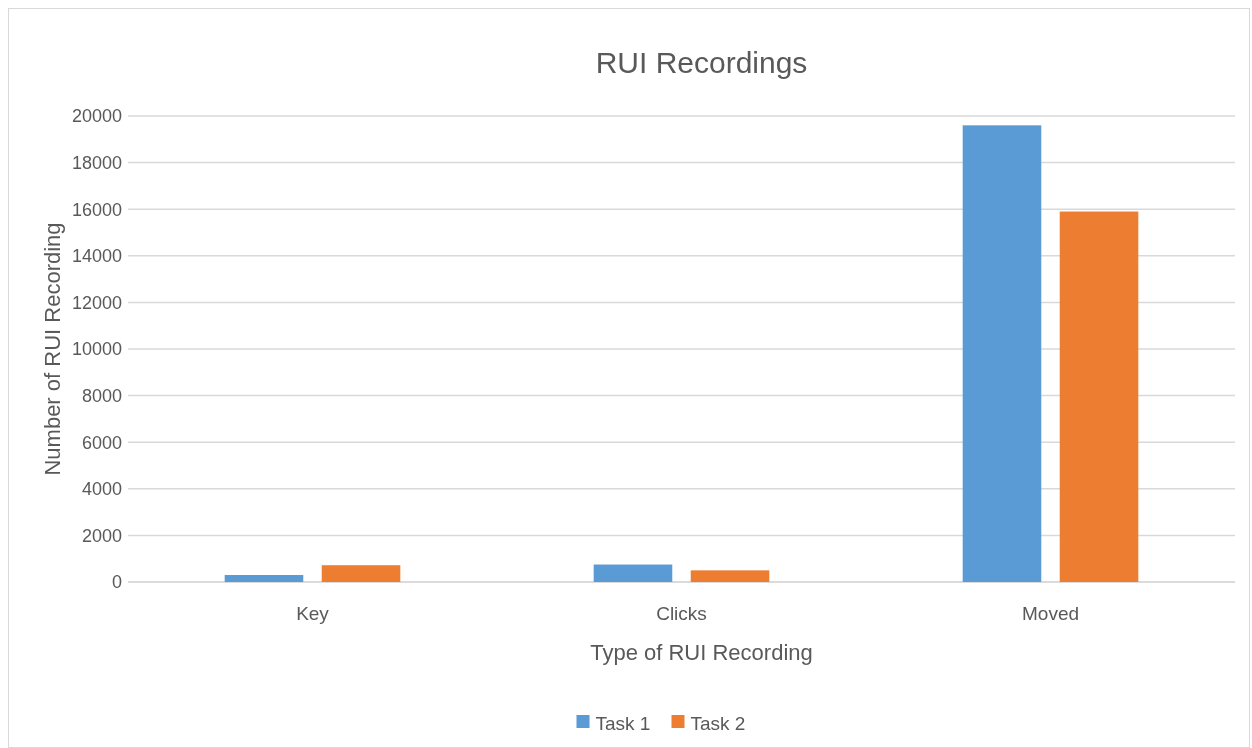  Describe the element at coordinates (681, 613) in the screenshot. I see `x-tick-label: Clicks` at that location.